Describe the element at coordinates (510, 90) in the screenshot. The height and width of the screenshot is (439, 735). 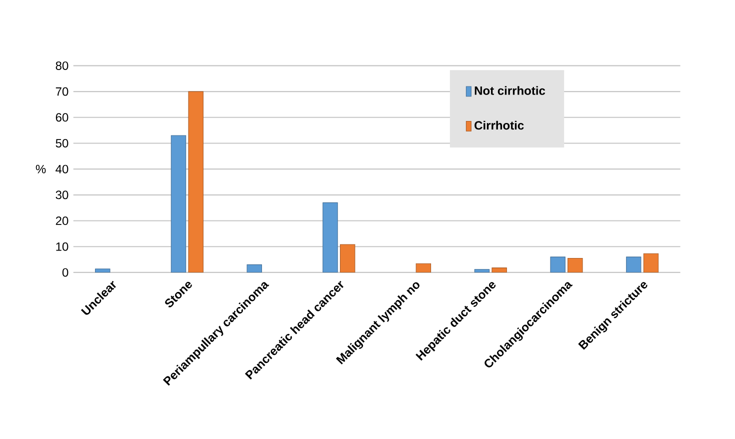
I see `legend-label: Not cirrhotic` at that location.